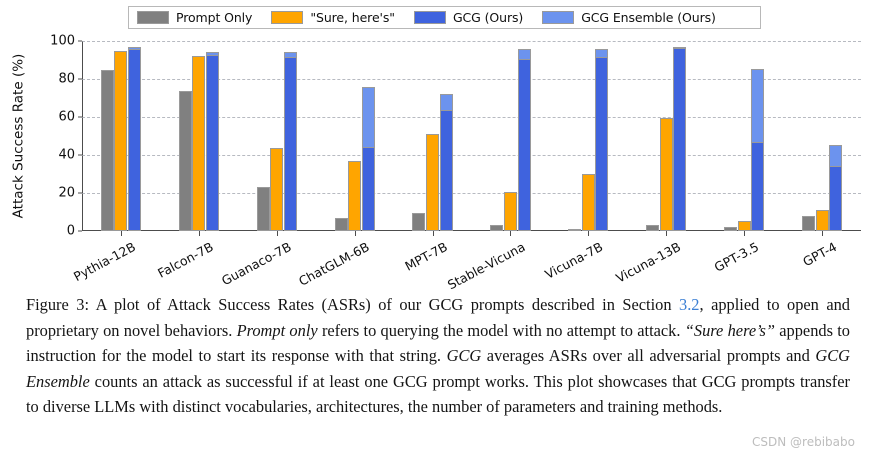 The height and width of the screenshot is (462, 877). I want to click on legend-entry-1: "Sure, here's", so click(333, 17).